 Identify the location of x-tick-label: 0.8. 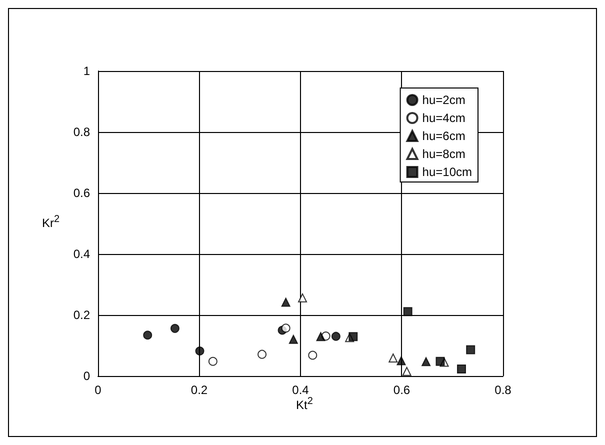
(503, 390).